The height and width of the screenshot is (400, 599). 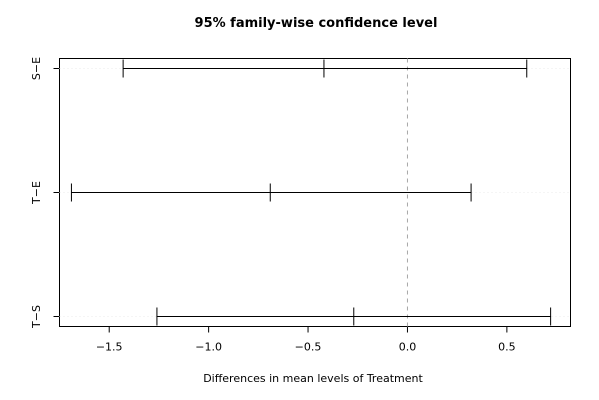 What do you see at coordinates (354, 316) in the screenshot?
I see `interval-ts` at bounding box center [354, 316].